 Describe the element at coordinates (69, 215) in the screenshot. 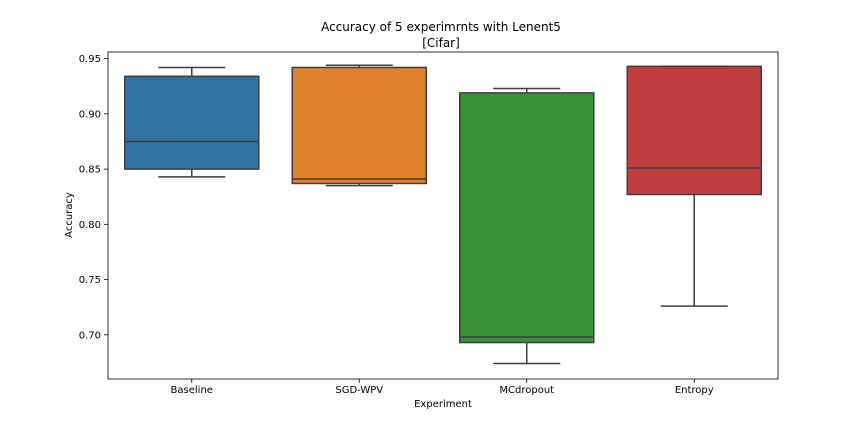

I see `y-axis-label: Accuracy` at that location.